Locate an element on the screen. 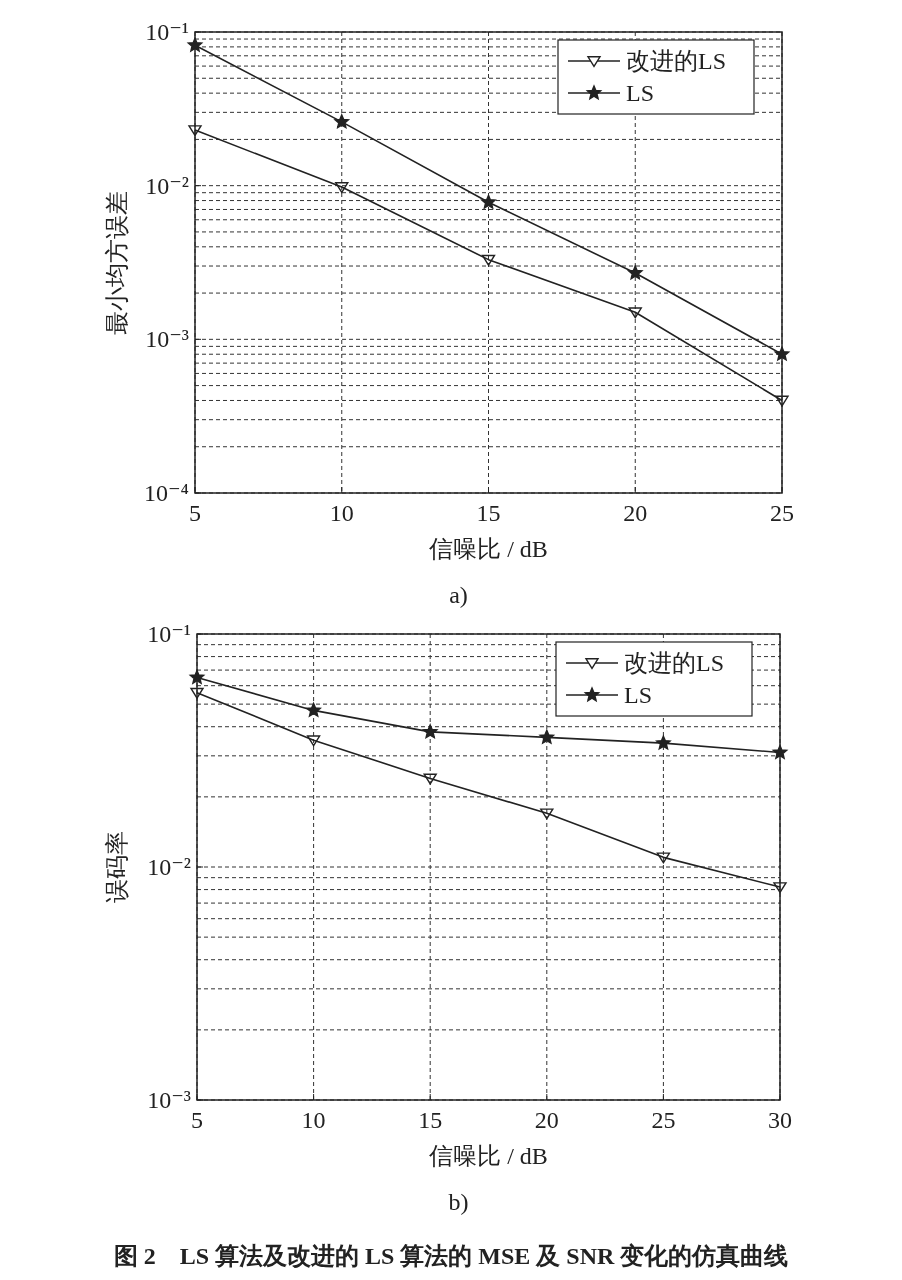  y-axis-title: 误码率 is located at coordinates (117, 867).